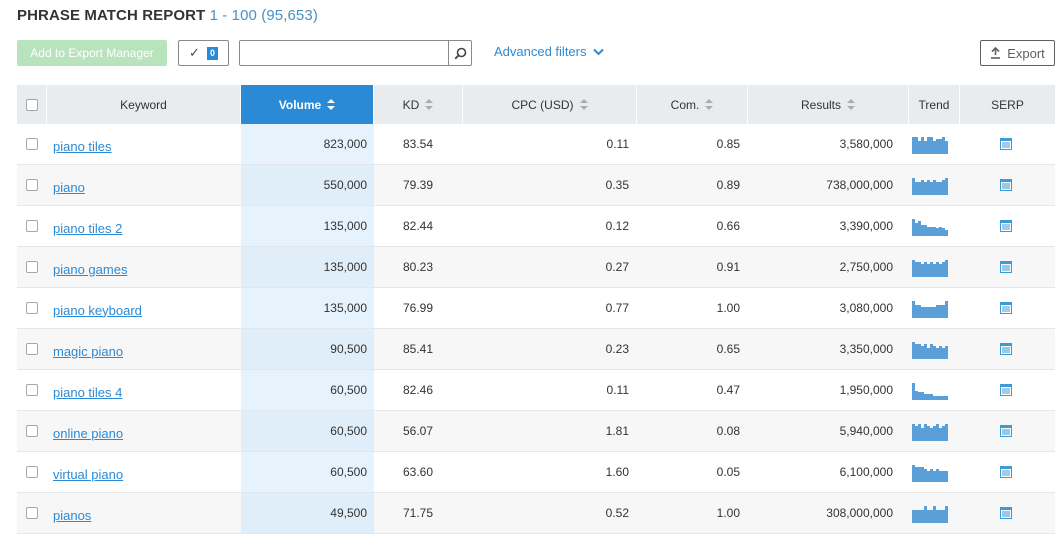 The width and height of the screenshot is (1060, 539). What do you see at coordinates (88, 351) in the screenshot?
I see `keyword-link: magic piano` at bounding box center [88, 351].